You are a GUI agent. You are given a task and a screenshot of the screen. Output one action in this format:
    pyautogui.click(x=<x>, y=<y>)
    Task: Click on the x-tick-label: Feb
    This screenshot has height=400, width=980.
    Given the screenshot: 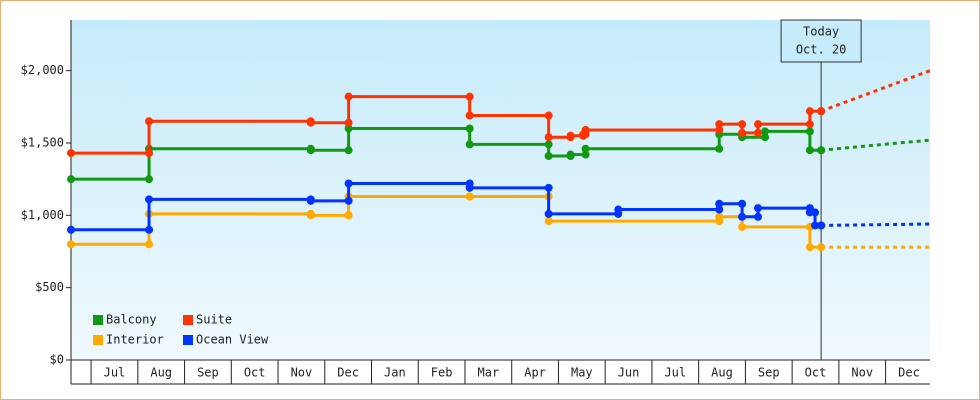 What is the action you would take?
    pyautogui.click(x=442, y=373)
    